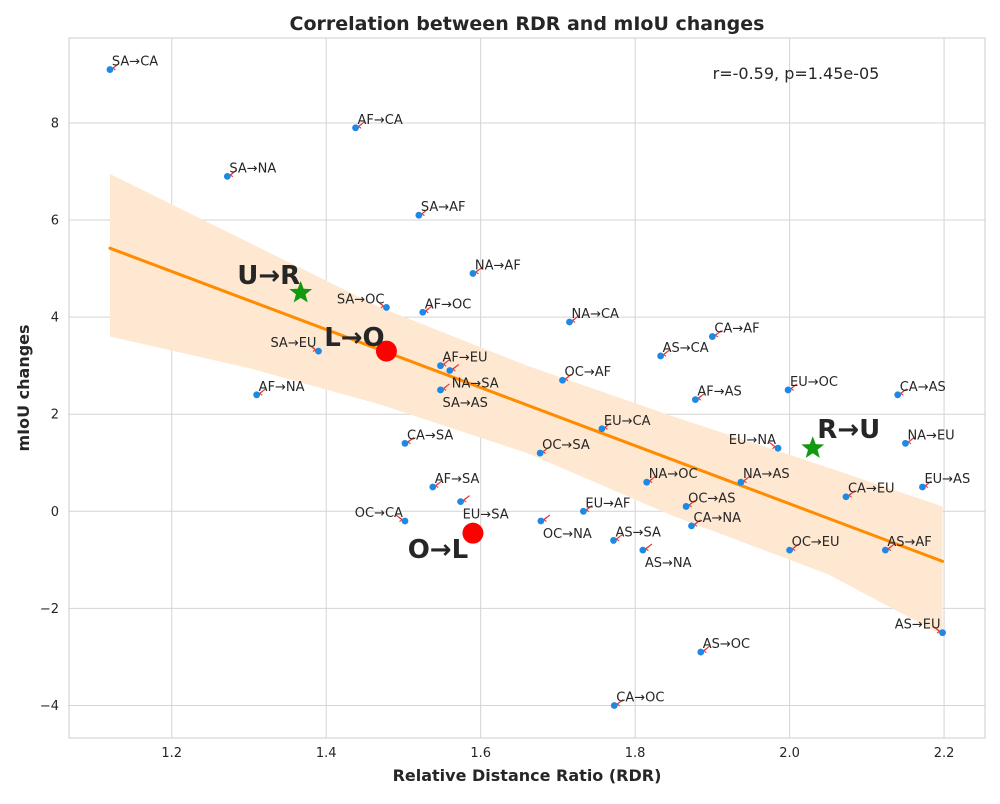 The height and width of the screenshot is (804, 1000). I want to click on y-tick-label: −4, so click(49, 706).